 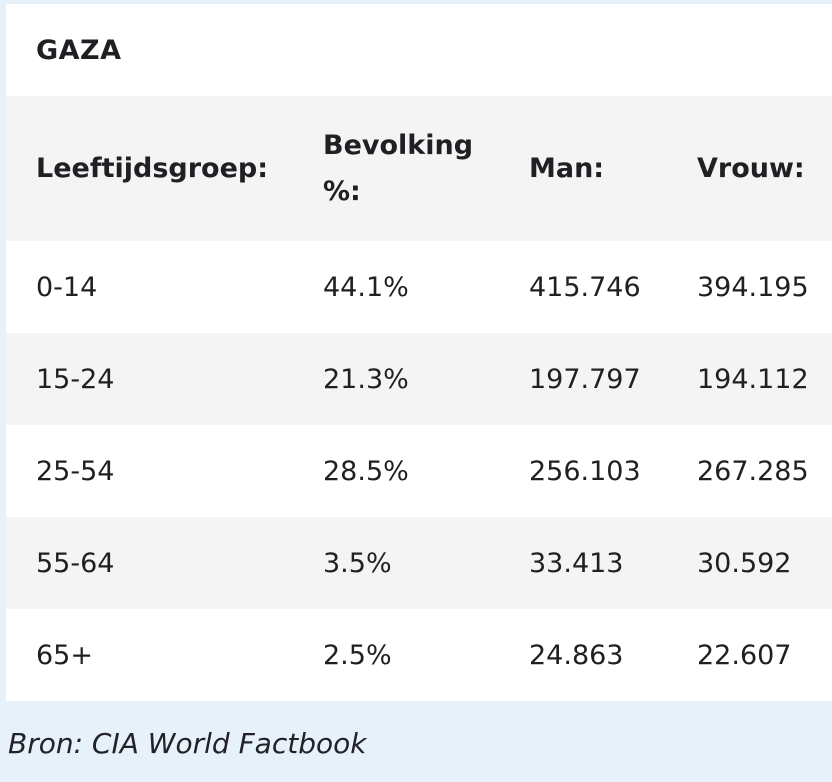 What do you see at coordinates (357, 655) in the screenshot?
I see `cell-population: 2.5%` at bounding box center [357, 655].